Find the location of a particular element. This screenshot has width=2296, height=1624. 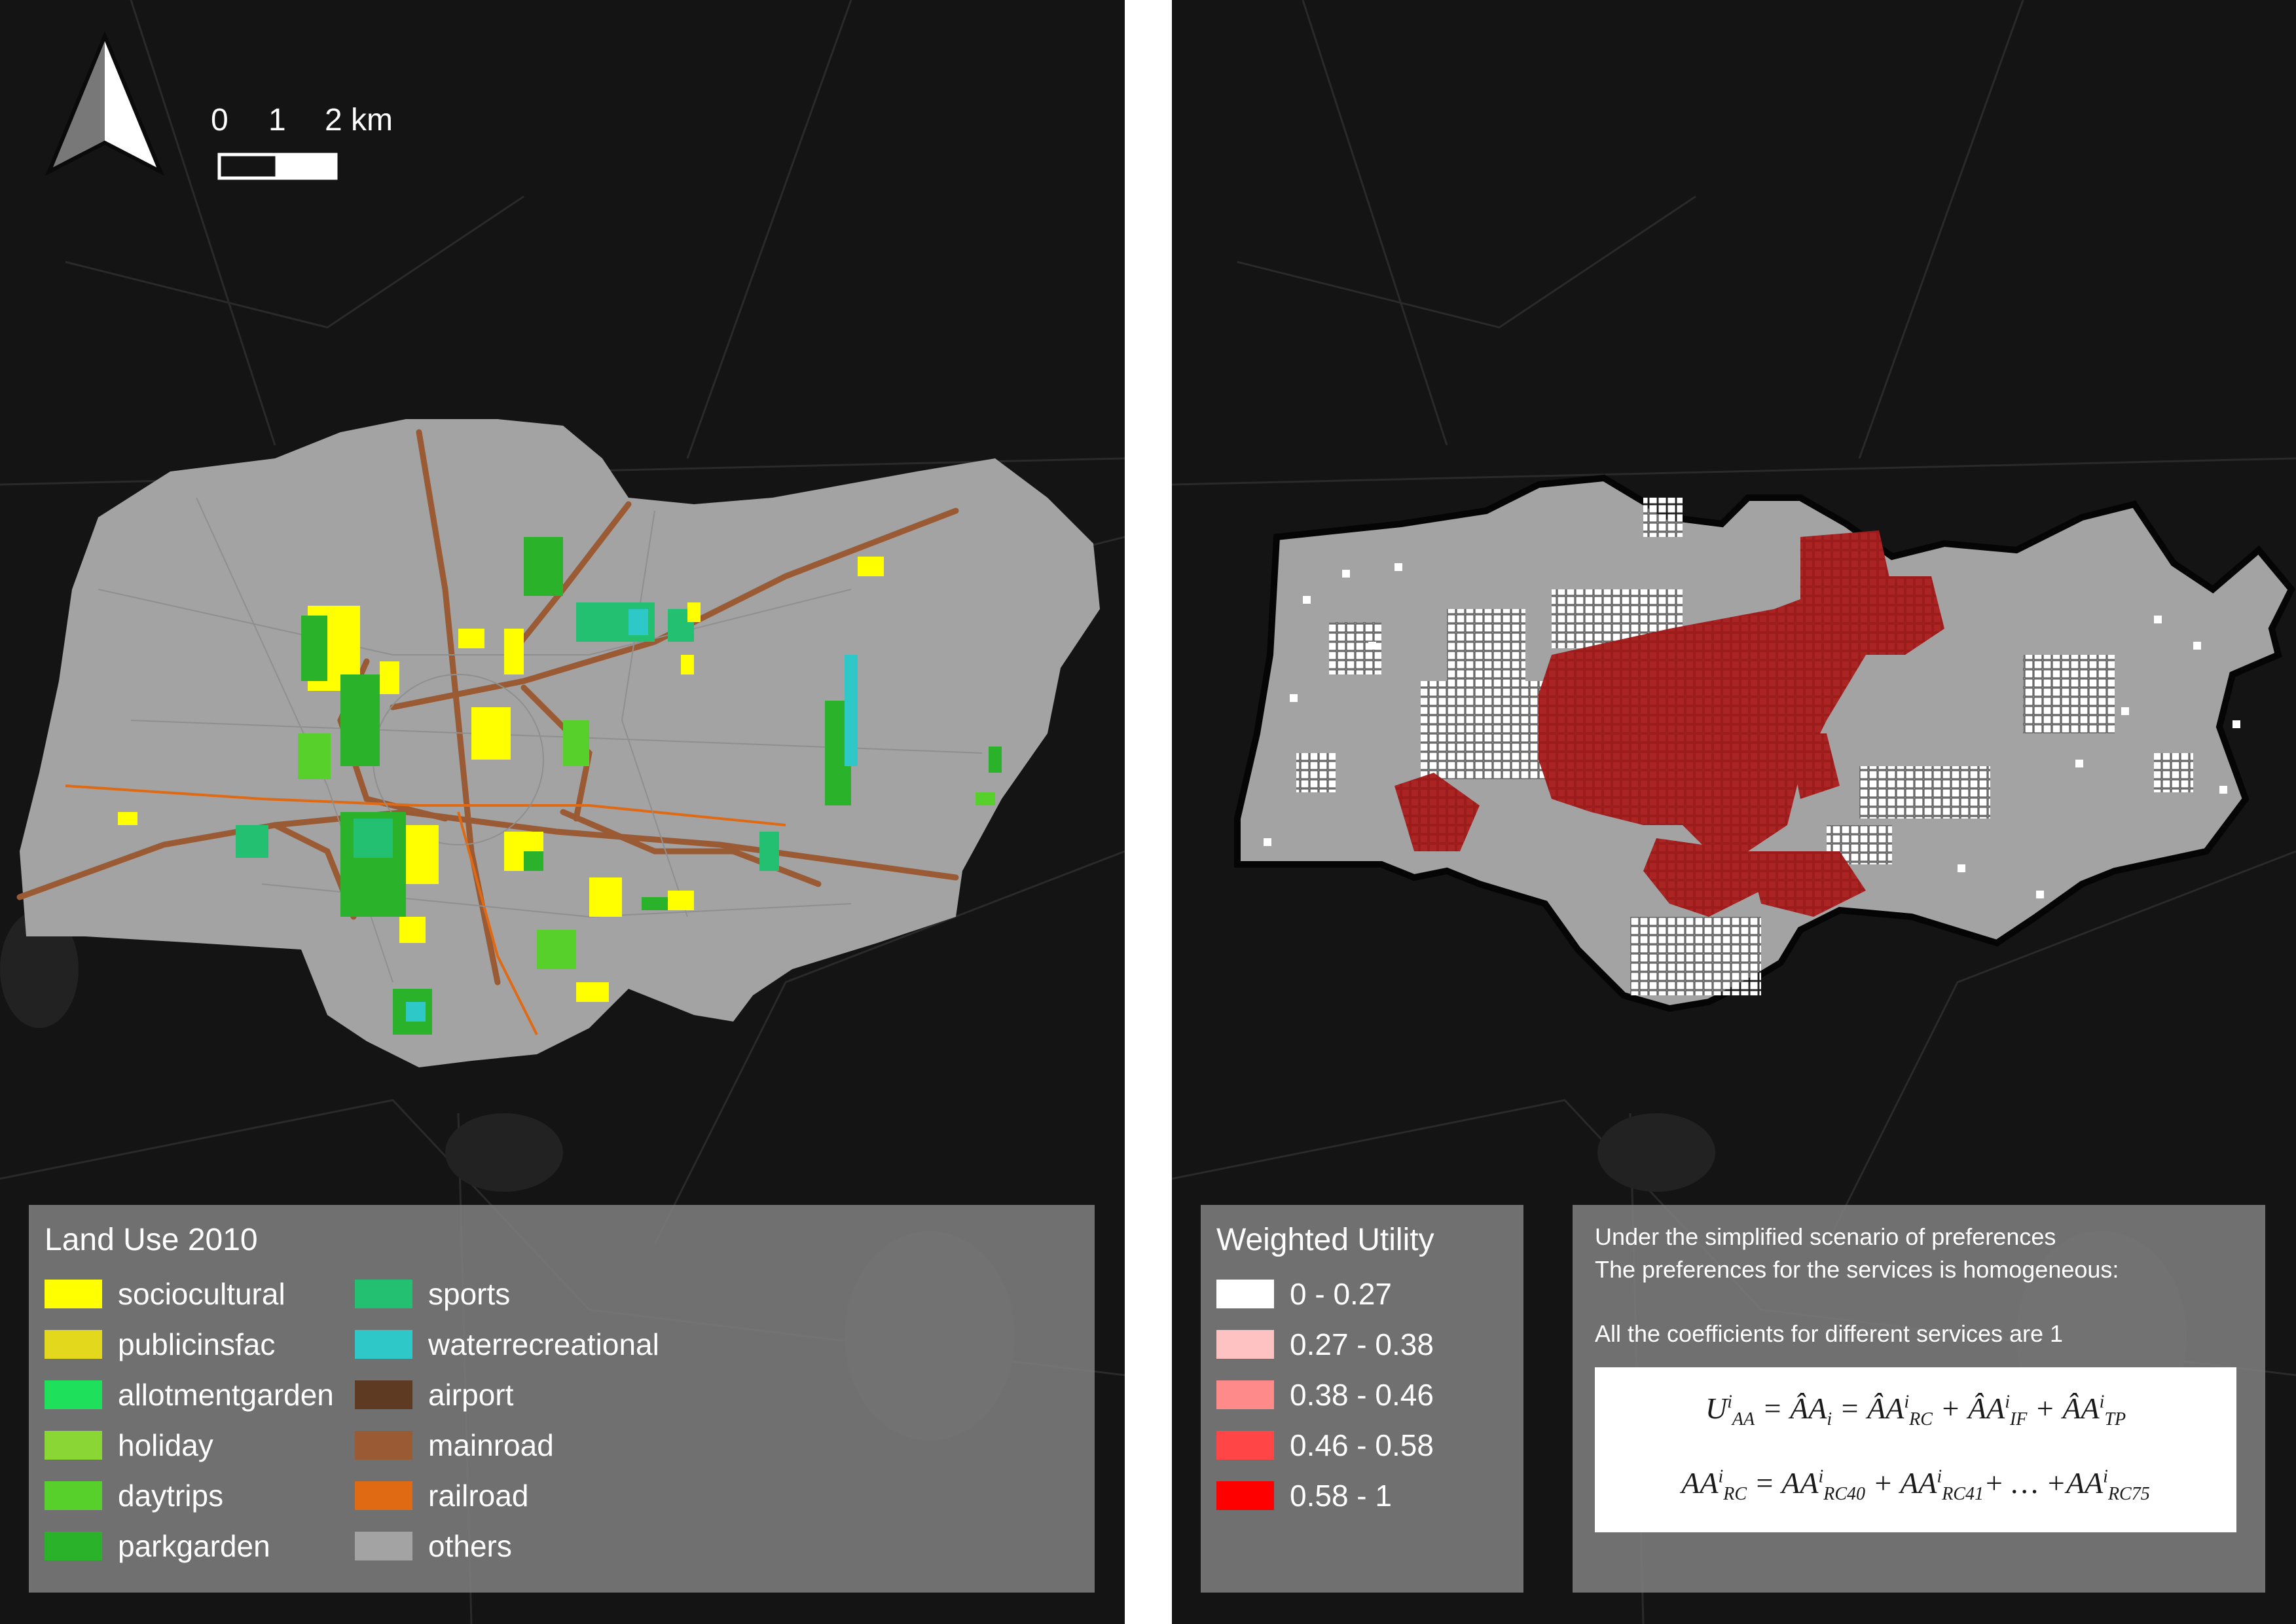

legend-label: airport is located at coordinates (471, 1395).